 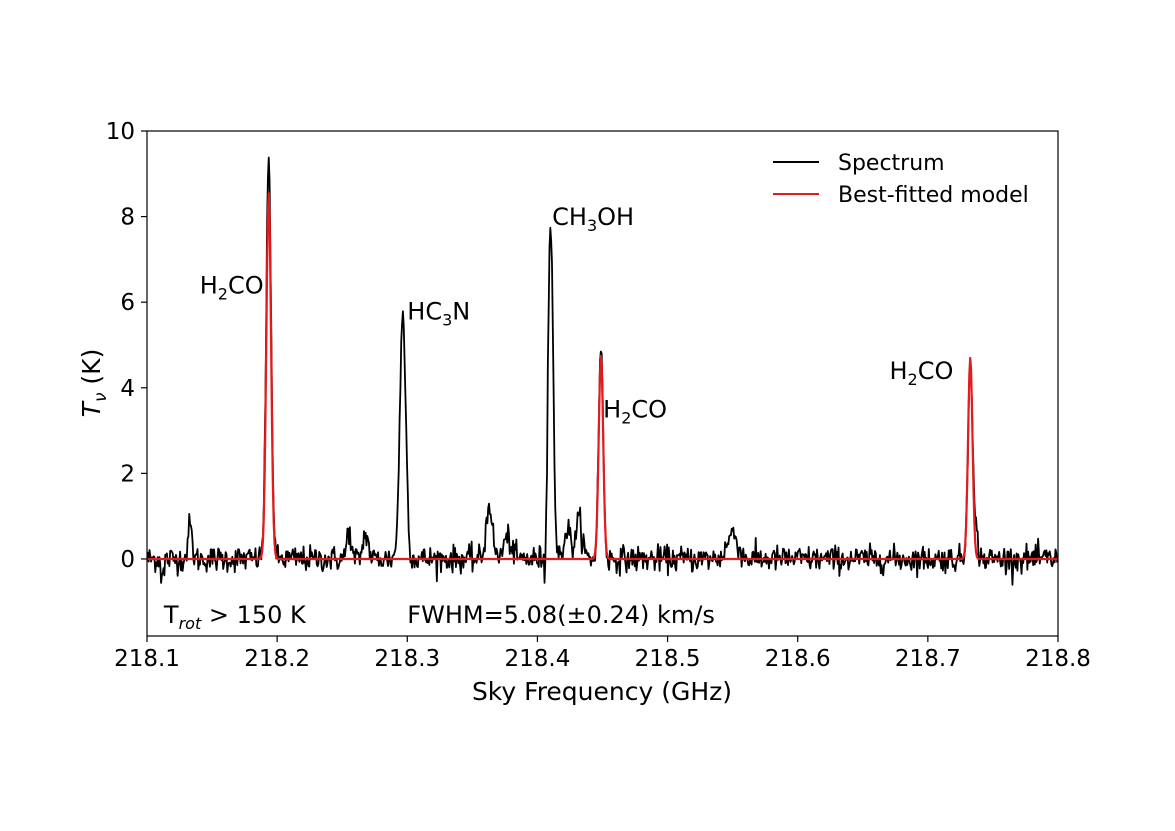 What do you see at coordinates (891, 163) in the screenshot?
I see `legend-label-spectrum: Spectrum` at bounding box center [891, 163].